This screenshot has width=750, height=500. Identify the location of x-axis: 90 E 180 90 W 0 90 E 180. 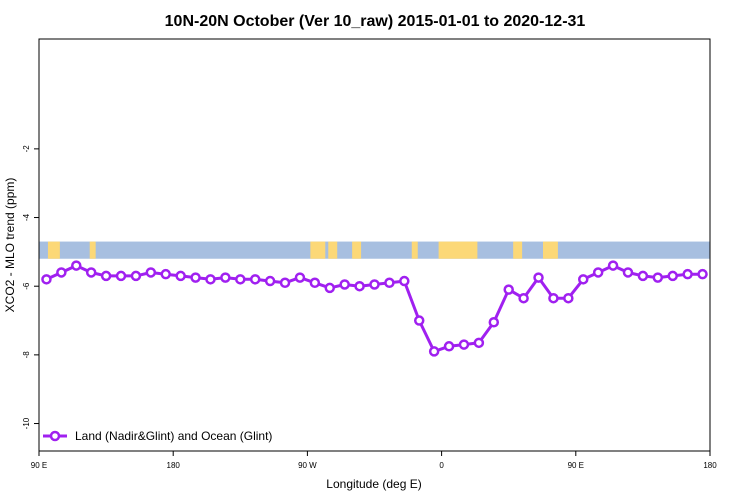
(374, 460).